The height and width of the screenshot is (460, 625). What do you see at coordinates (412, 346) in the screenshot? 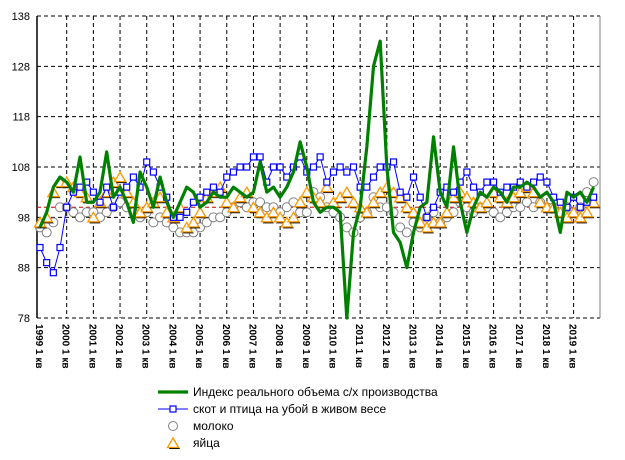
I see `x-tick-label: 2013 1 кв` at bounding box center [412, 346].